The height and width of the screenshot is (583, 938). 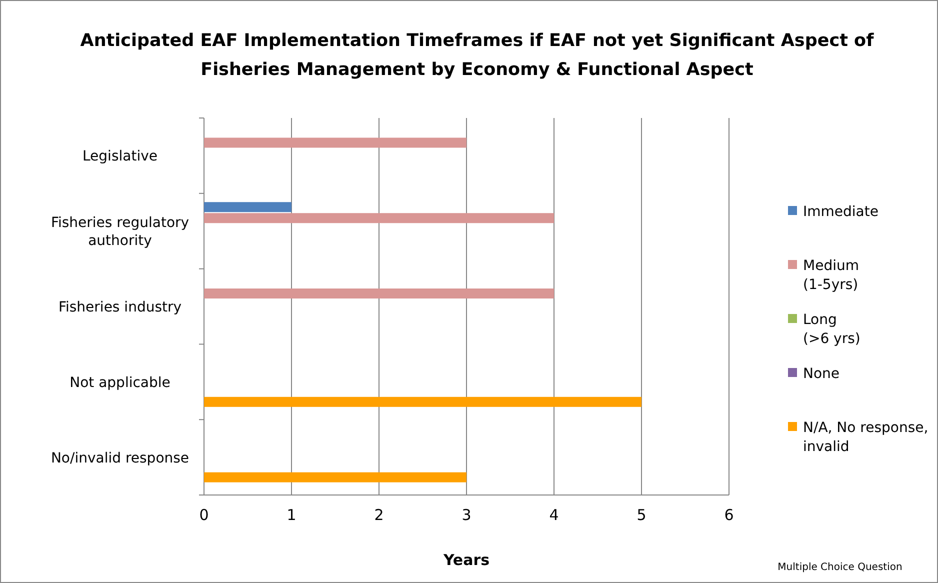 What do you see at coordinates (641, 515) in the screenshot?
I see `x-tick-label: 5` at bounding box center [641, 515].